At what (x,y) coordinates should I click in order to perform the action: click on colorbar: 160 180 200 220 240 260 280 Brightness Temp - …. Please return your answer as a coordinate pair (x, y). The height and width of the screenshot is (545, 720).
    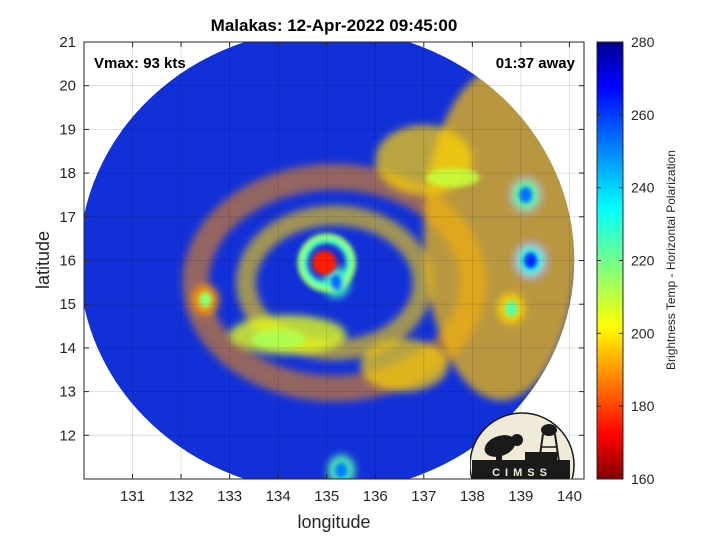
    Looking at the image, I should click on (637, 260).